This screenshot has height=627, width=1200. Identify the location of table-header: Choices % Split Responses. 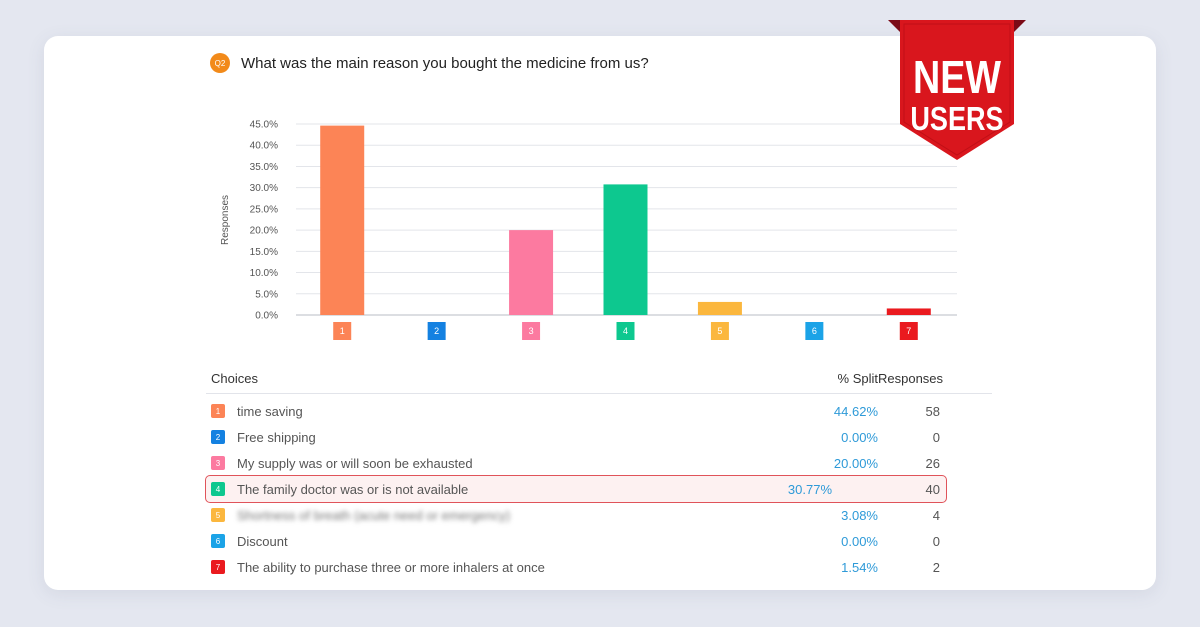
(599, 379).